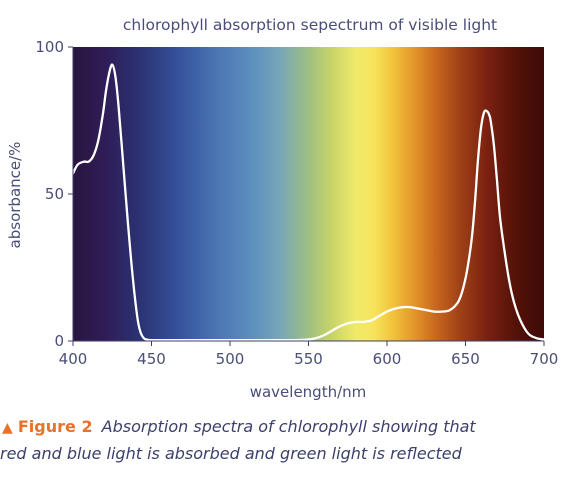 The height and width of the screenshot is (482, 564). What do you see at coordinates (49, 47) in the screenshot?
I see `y-tick-label: 100` at bounding box center [49, 47].